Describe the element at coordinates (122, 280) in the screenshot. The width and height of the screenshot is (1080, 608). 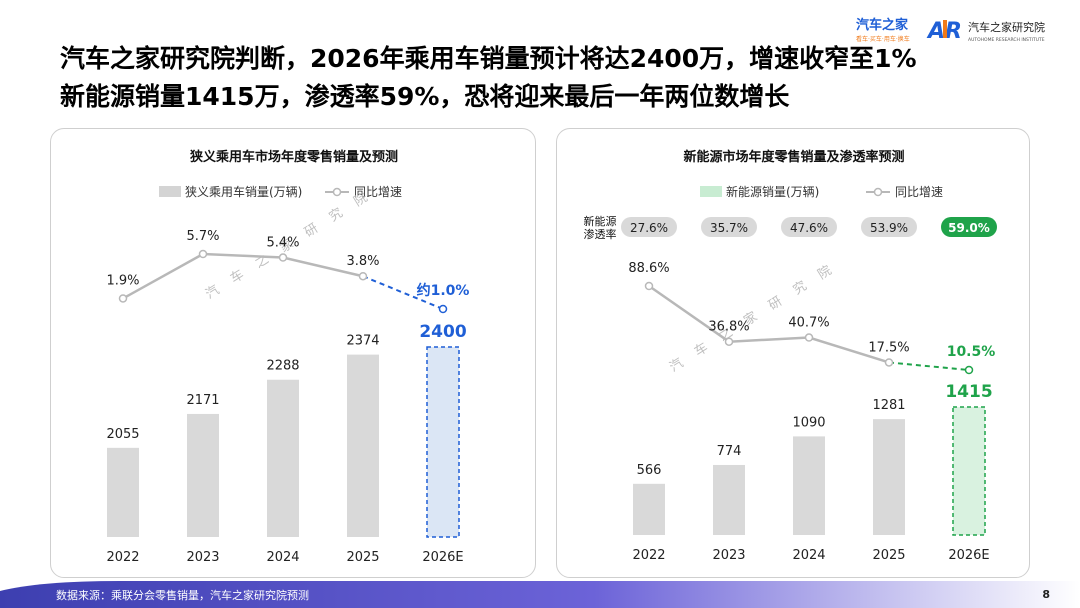
I see `growth-label-2022: 1.9%` at that location.